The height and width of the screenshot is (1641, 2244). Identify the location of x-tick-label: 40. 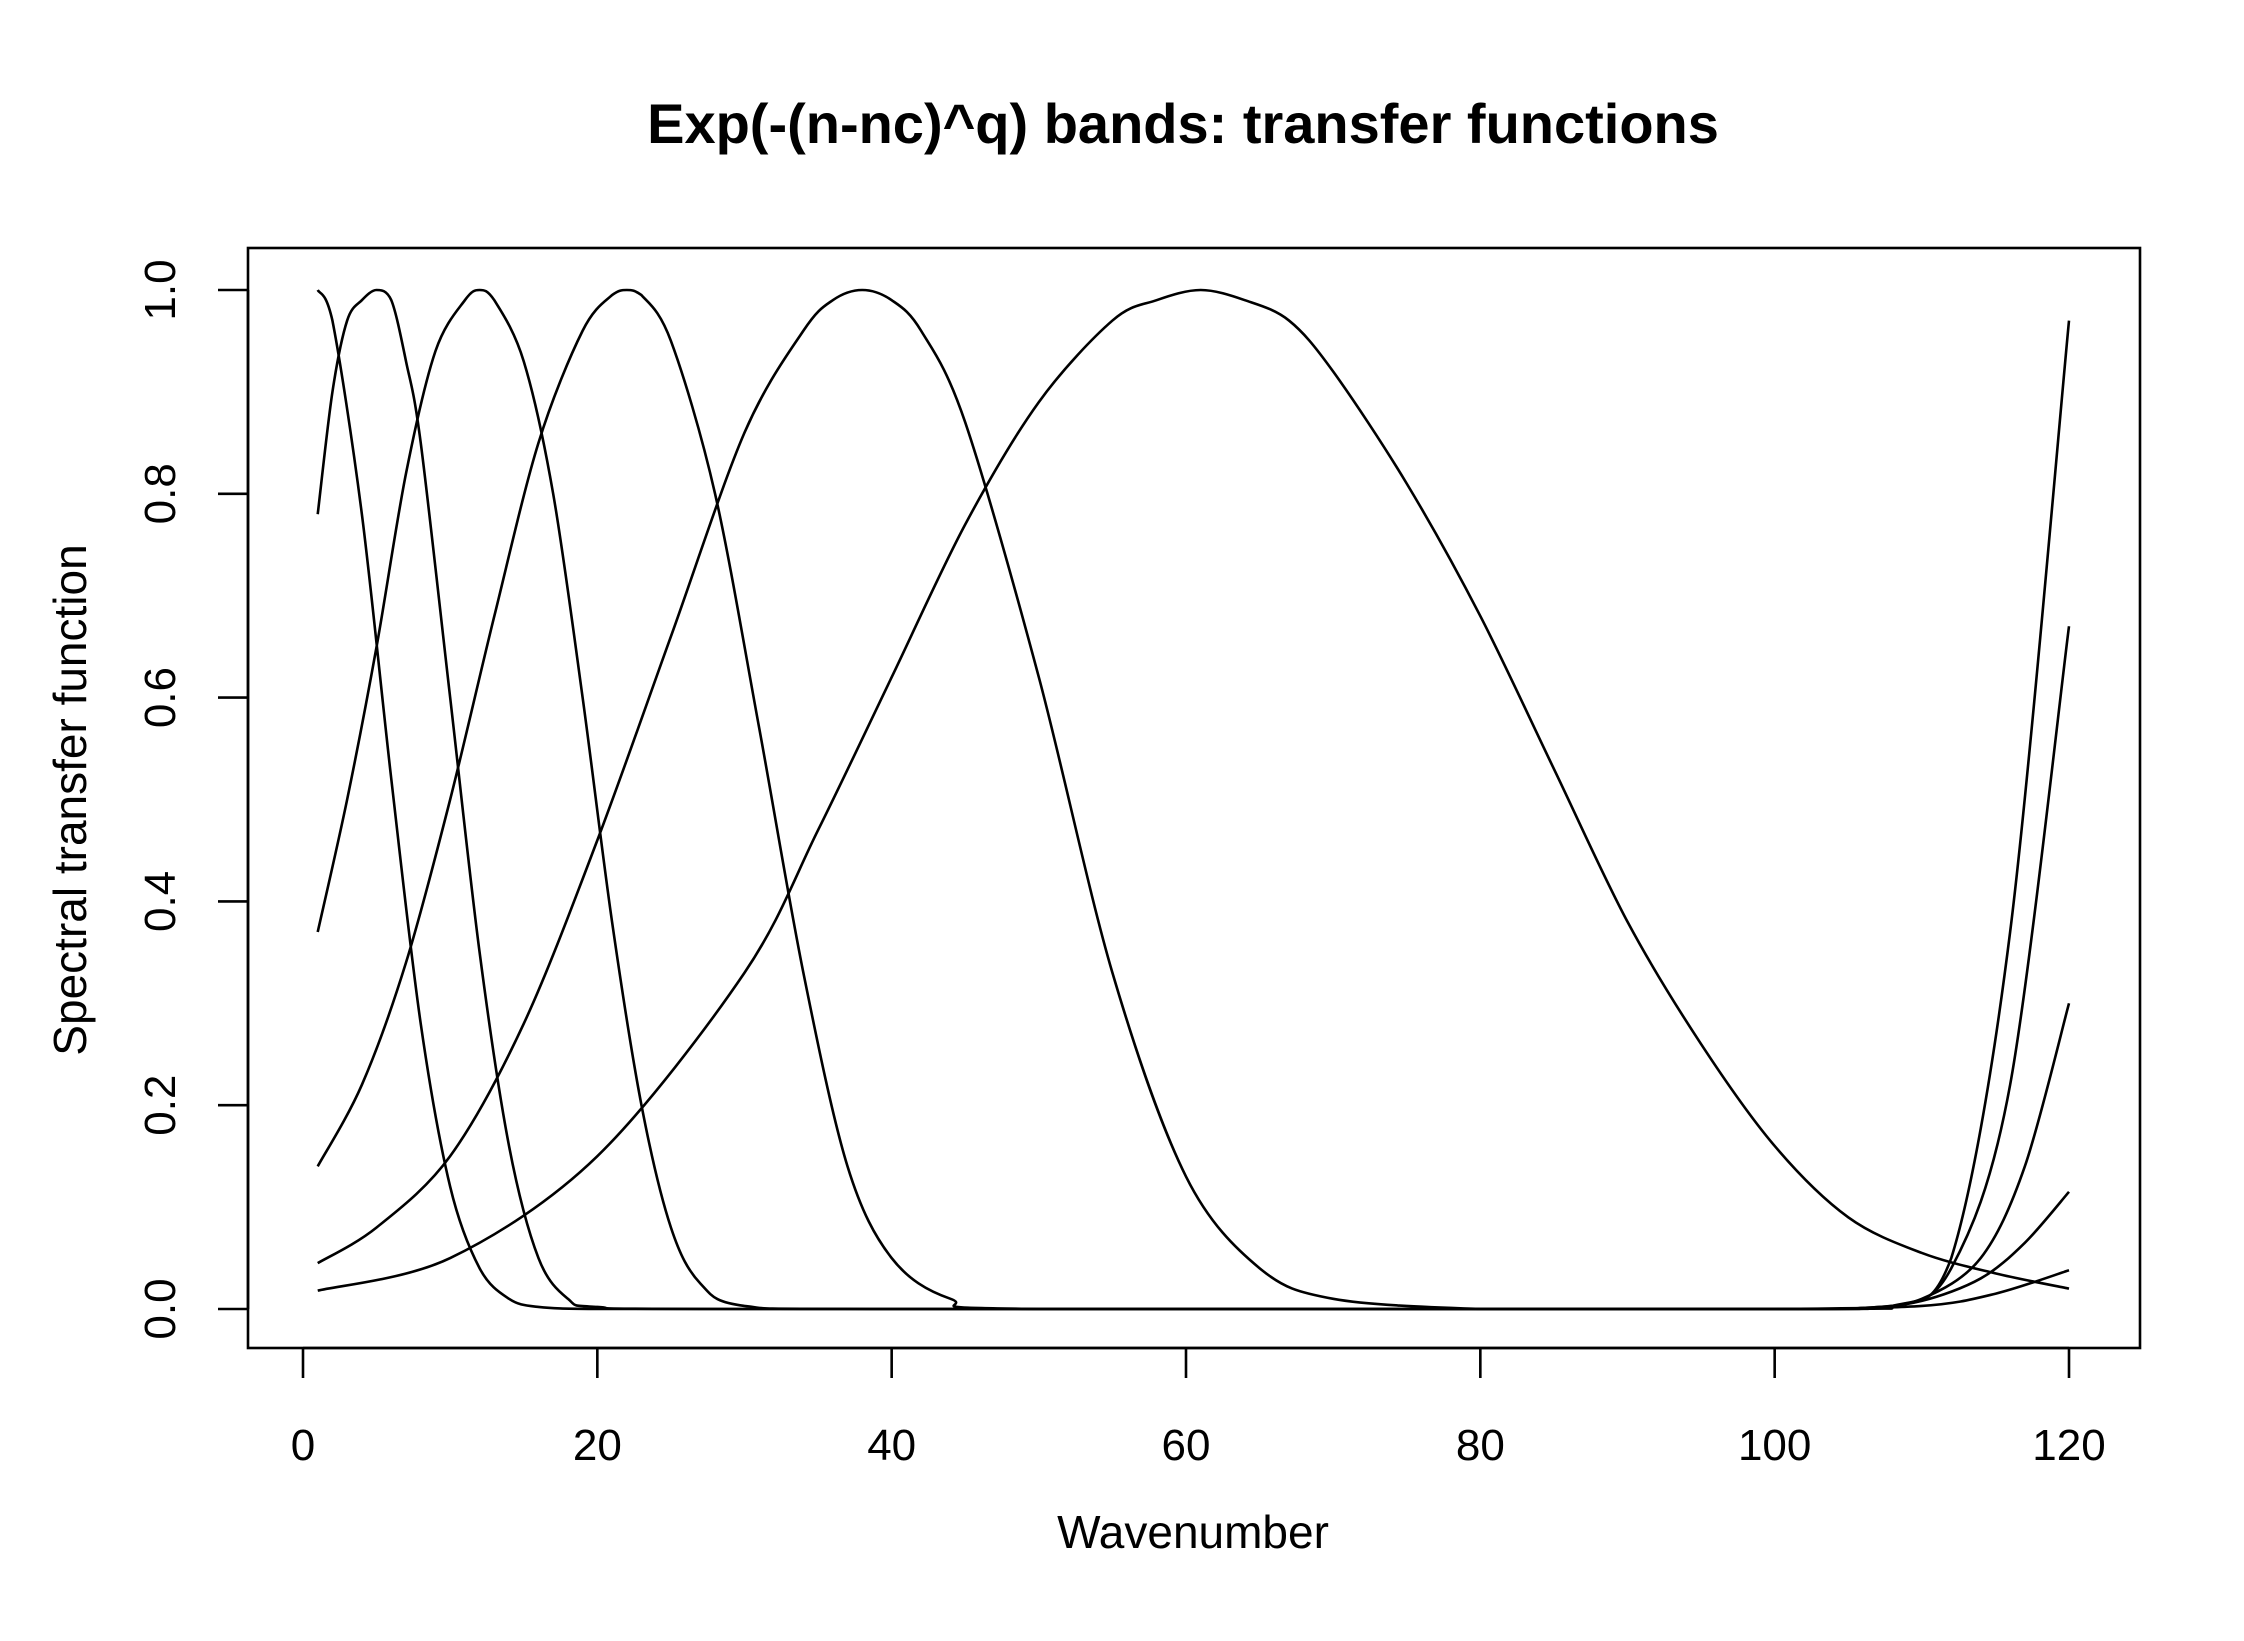
(891, 1445).